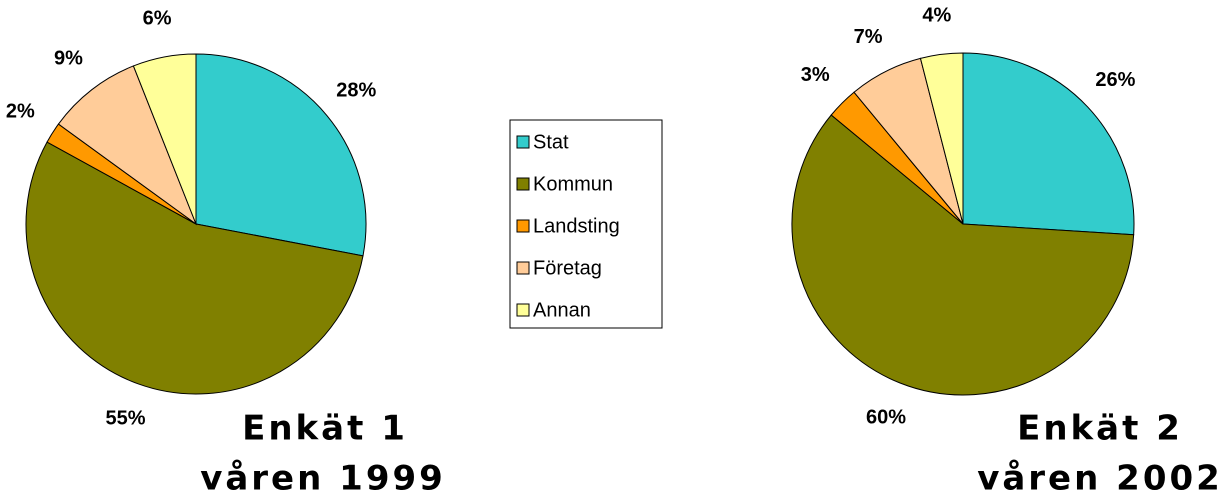 The width and height of the screenshot is (1217, 500). Describe the element at coordinates (576, 226) in the screenshot. I see `legend-label: Landsting` at that location.